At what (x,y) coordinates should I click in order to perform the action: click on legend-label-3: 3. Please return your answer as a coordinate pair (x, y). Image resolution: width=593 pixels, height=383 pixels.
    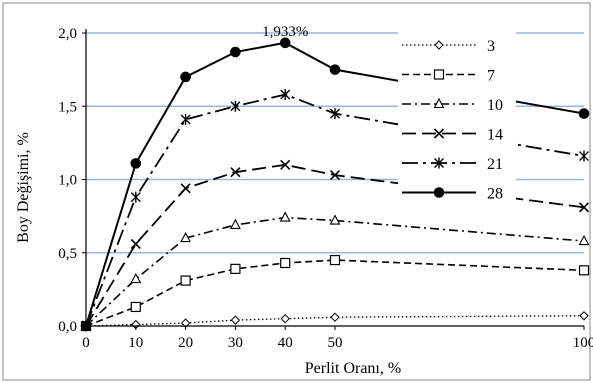
    Looking at the image, I should click on (491, 46).